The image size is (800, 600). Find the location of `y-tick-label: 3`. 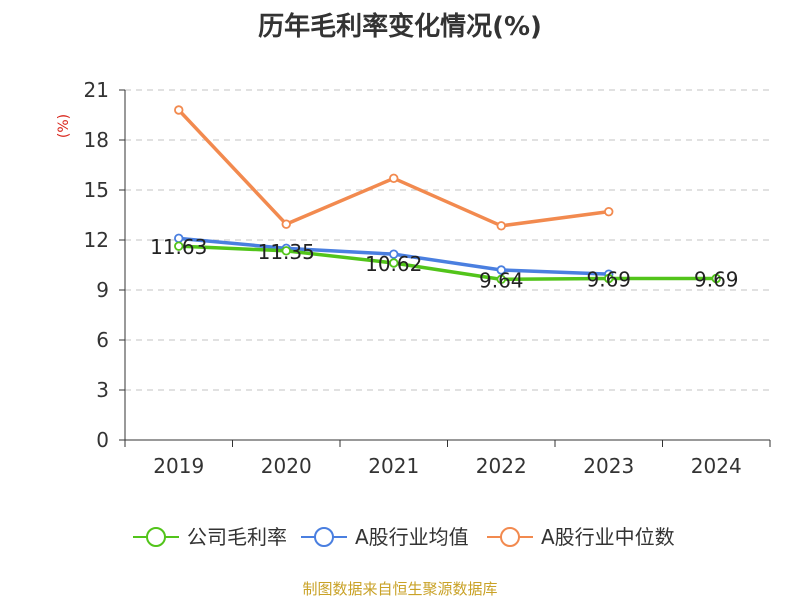

y-tick-label: 3 is located at coordinates (102, 390).